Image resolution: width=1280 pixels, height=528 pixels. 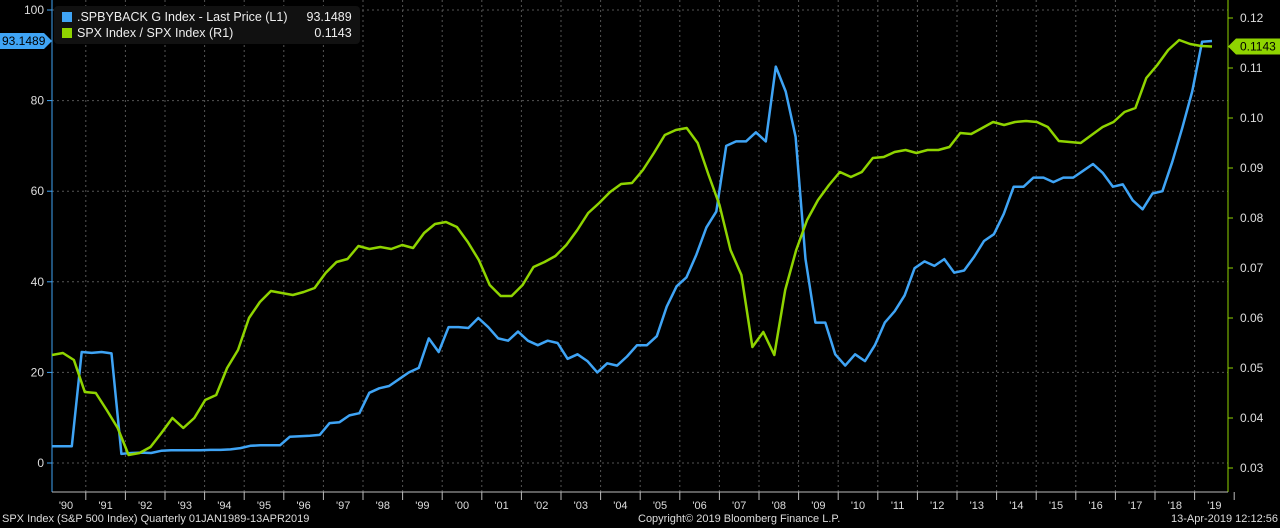 What do you see at coordinates (779, 506) in the screenshot?
I see `x-tick-label: '08` at bounding box center [779, 506].